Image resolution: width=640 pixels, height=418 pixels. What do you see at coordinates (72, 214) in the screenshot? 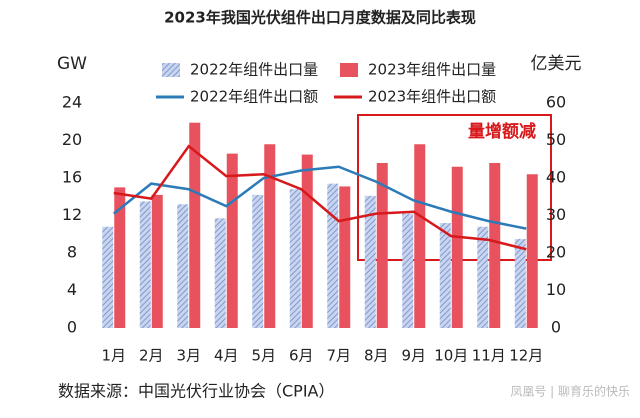
I see `y-tick-label: 12` at bounding box center [72, 214].